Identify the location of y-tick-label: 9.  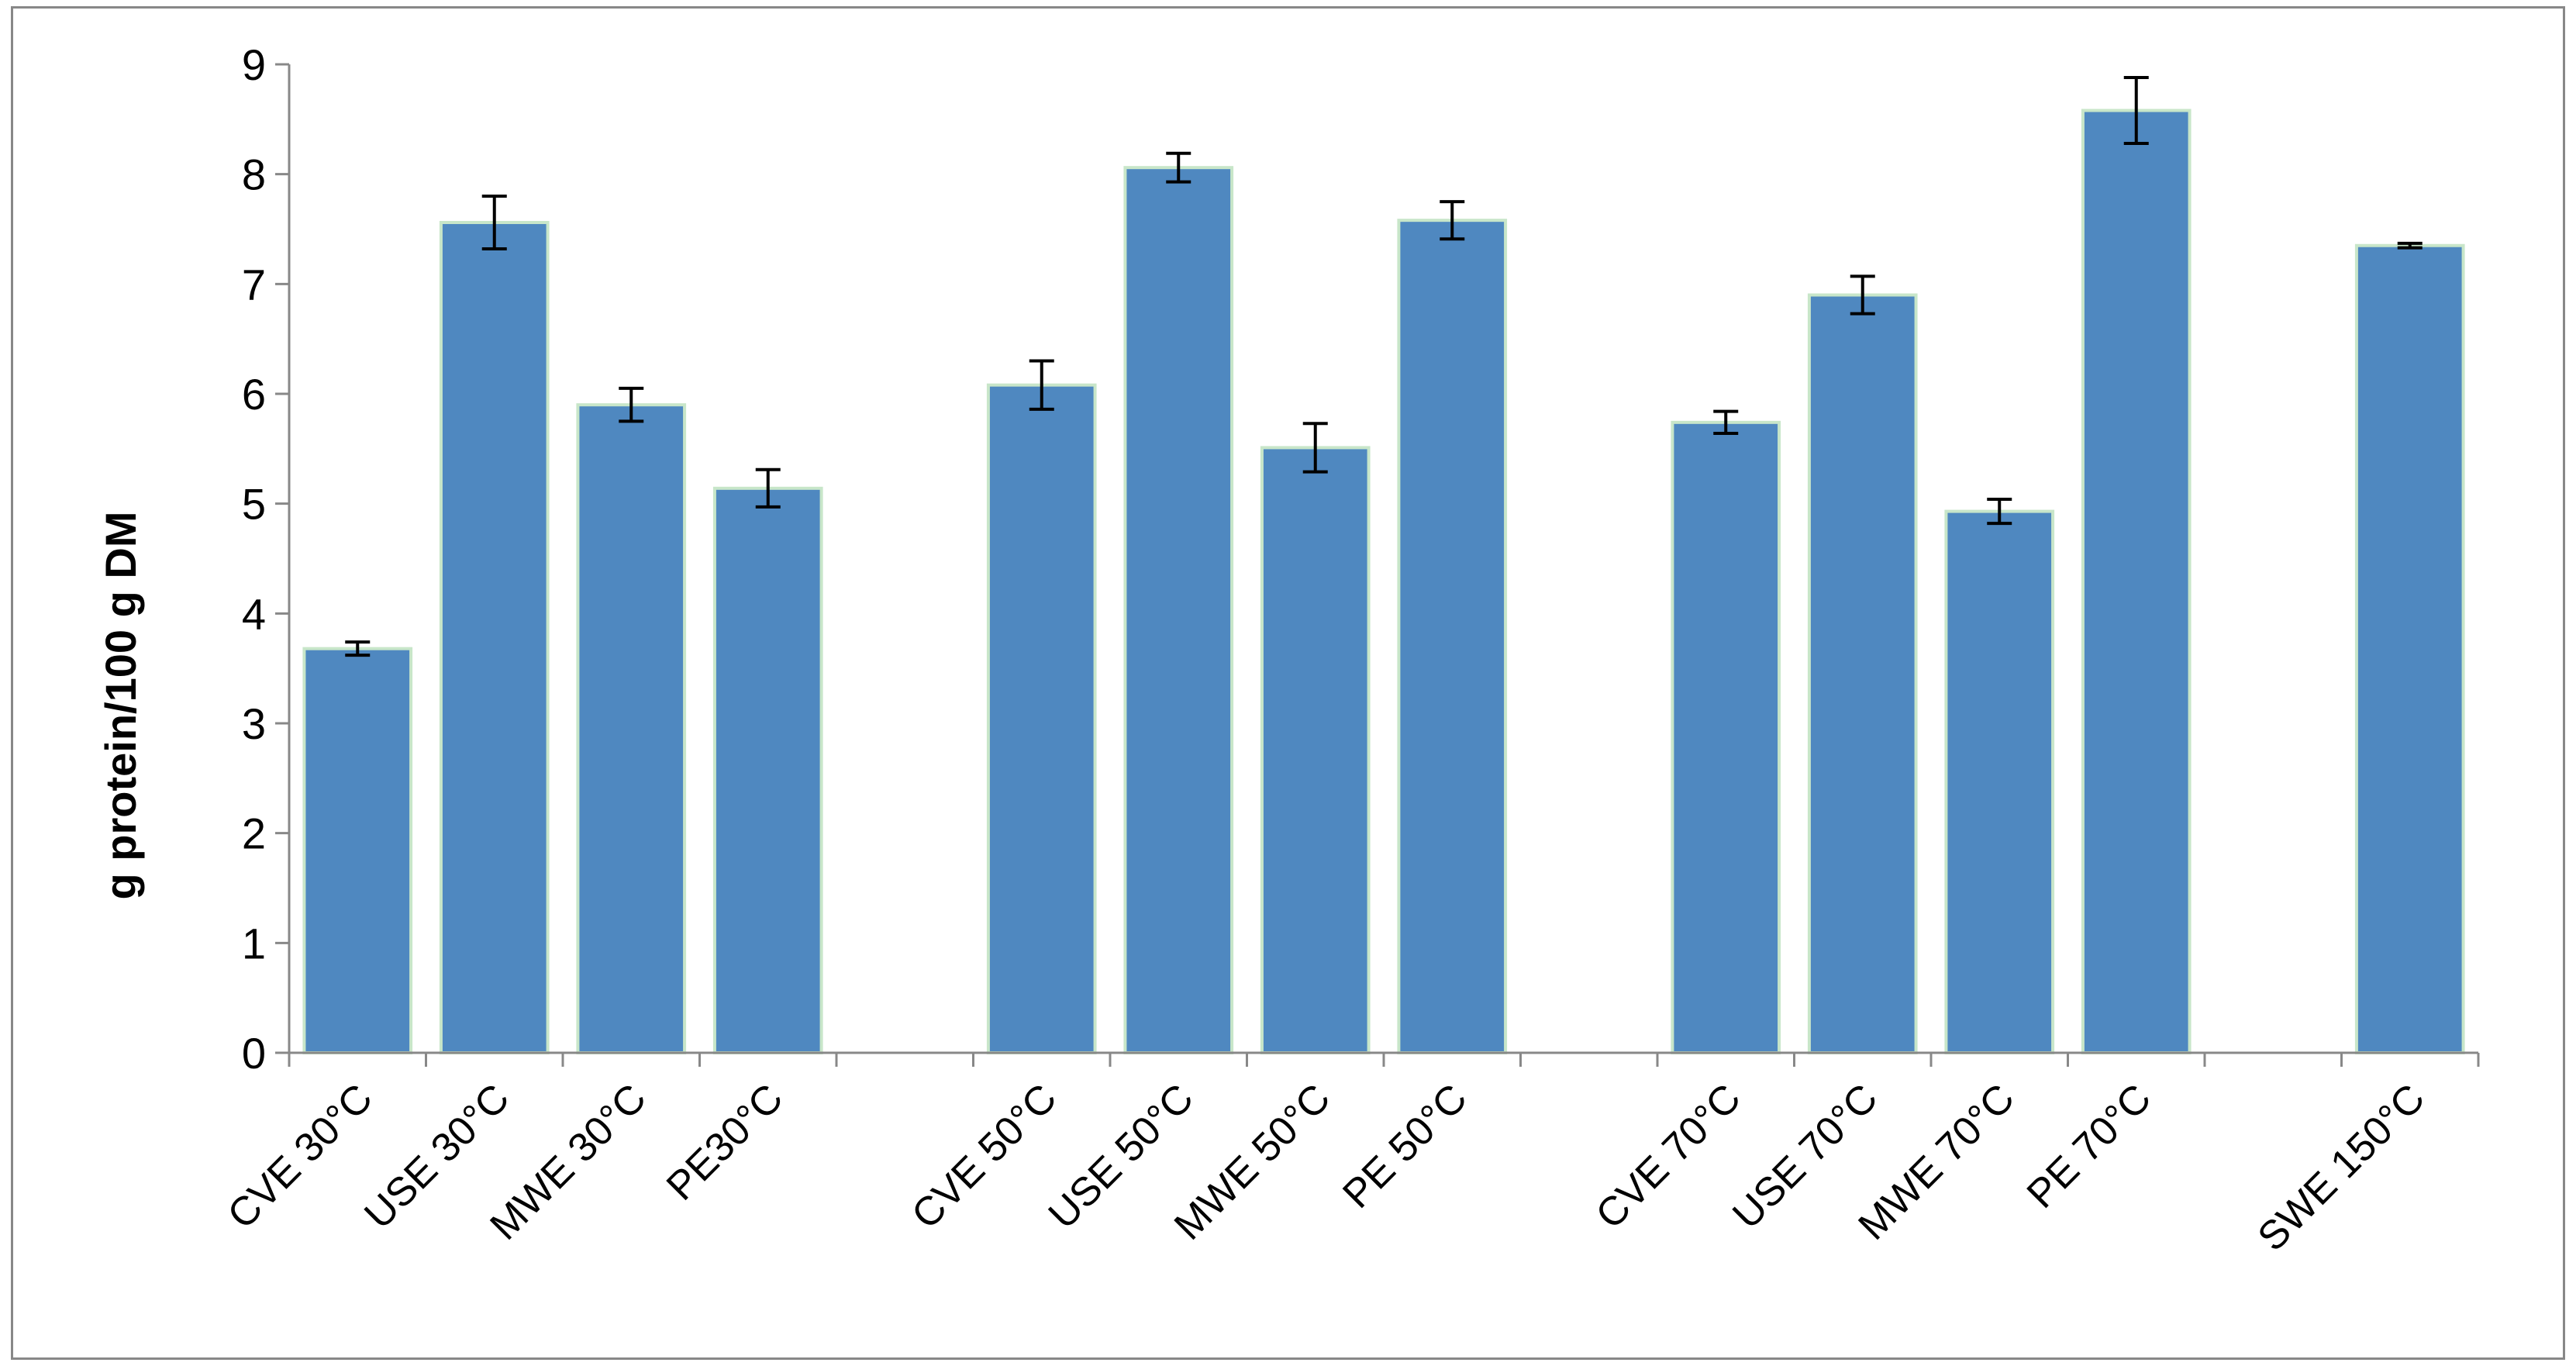
(254, 64).